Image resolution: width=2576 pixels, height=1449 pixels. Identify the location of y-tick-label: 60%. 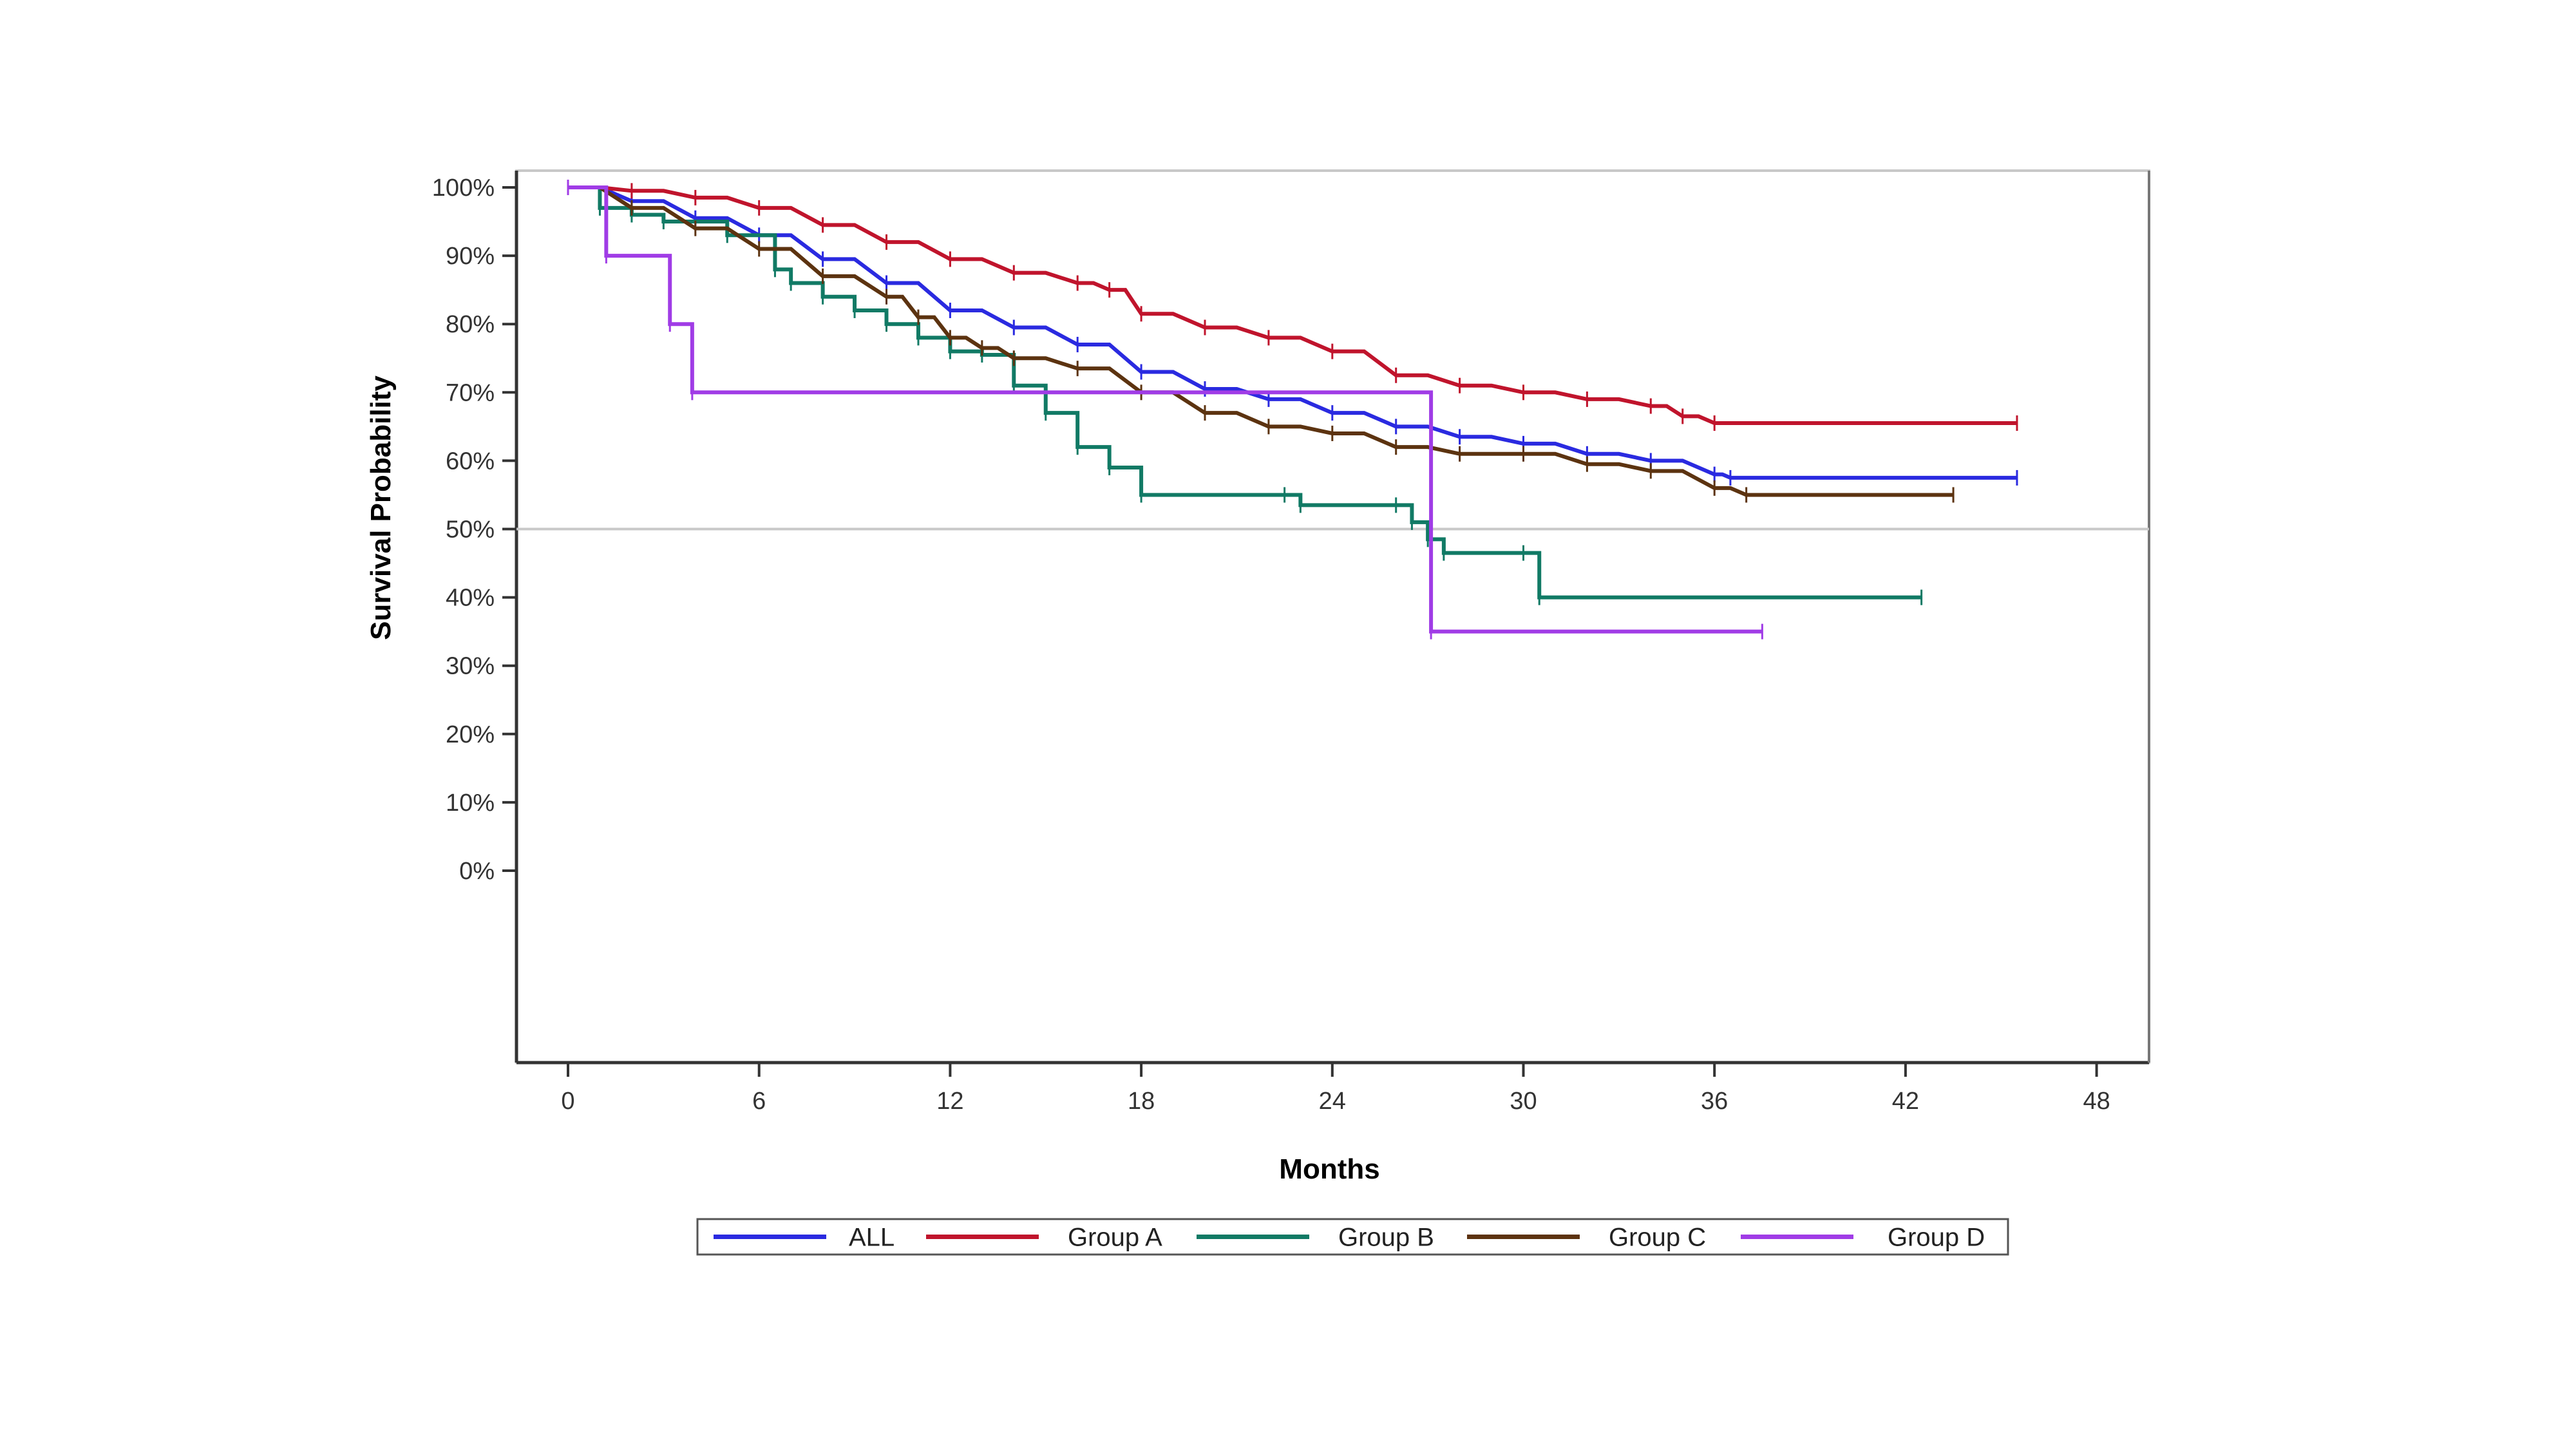
(470, 462).